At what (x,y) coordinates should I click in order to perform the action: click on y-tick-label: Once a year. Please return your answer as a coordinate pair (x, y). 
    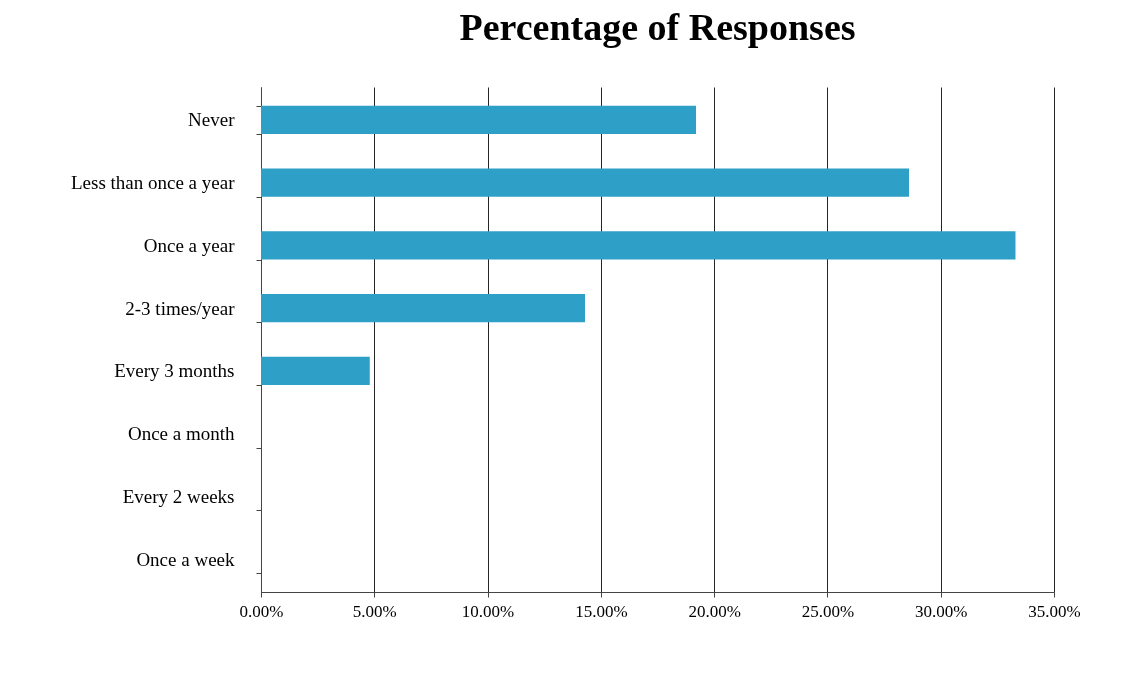
    Looking at the image, I should click on (189, 245).